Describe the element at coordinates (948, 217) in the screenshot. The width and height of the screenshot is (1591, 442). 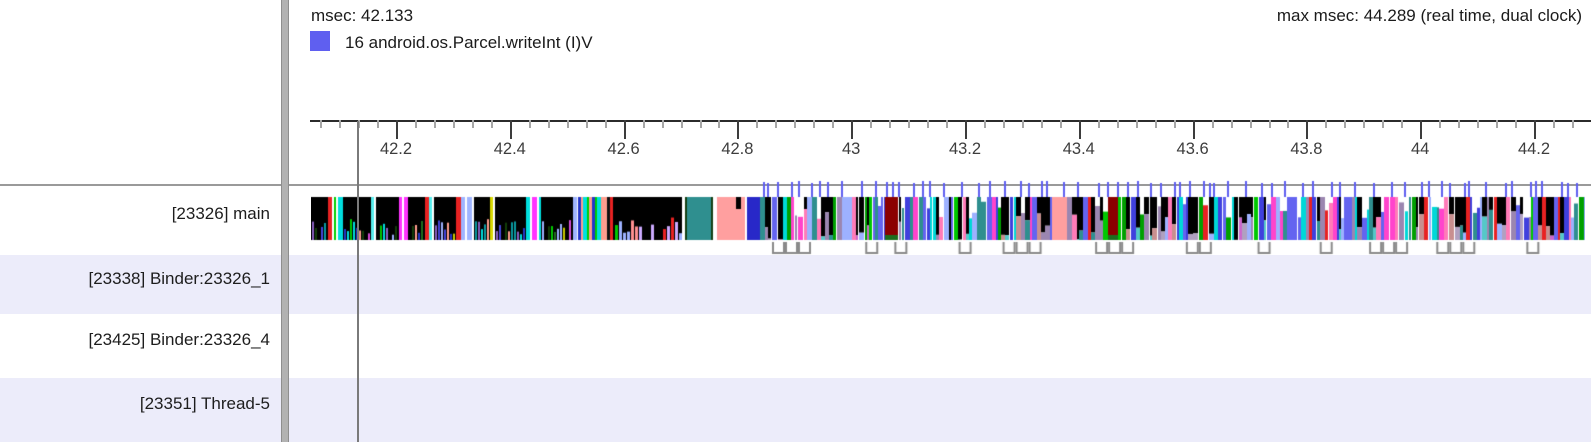
I see `main-thread-trace-strip` at that location.